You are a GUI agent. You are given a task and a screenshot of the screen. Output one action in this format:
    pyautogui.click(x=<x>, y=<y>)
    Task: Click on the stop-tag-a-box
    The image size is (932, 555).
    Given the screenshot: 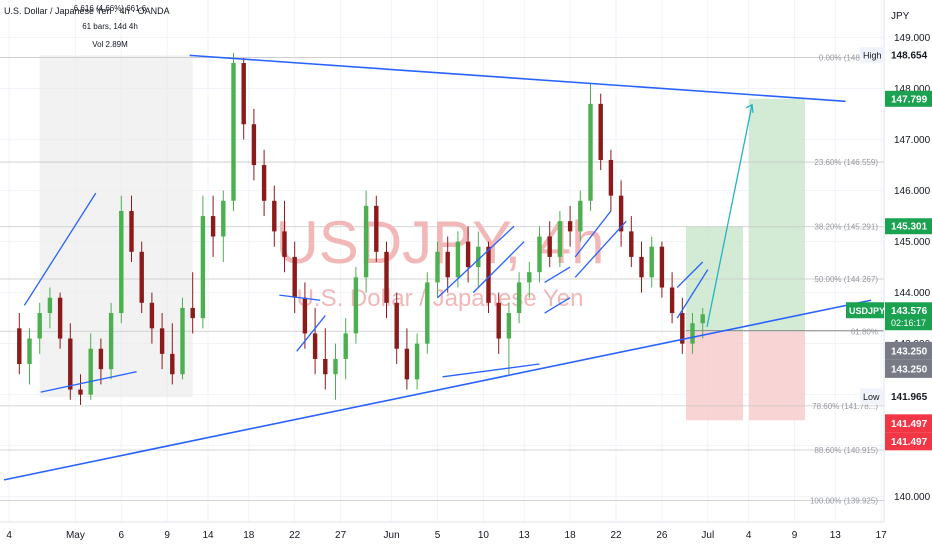 What is the action you would take?
    pyautogui.click(x=908, y=423)
    